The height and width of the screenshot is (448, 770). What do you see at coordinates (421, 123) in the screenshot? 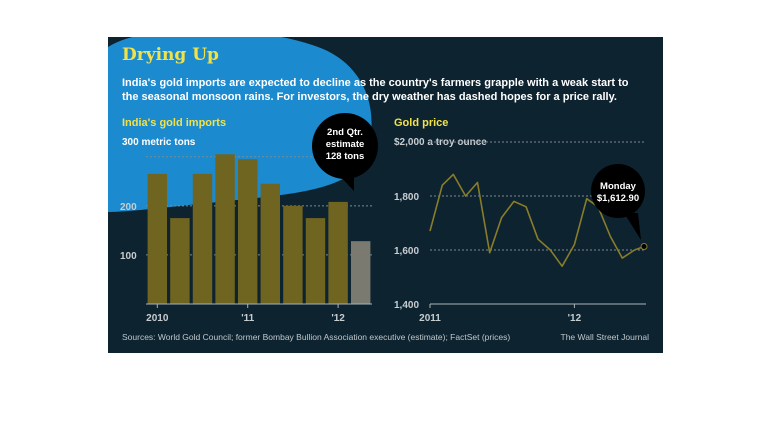
I see `price-chart-title: Gold price` at bounding box center [421, 123].